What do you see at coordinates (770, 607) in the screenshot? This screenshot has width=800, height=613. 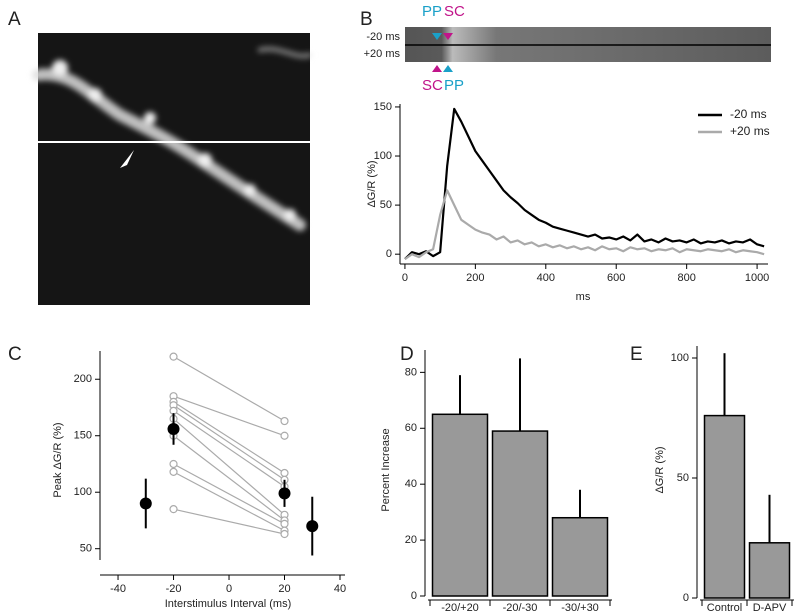 I see `x-tick-label: D-APV` at bounding box center [770, 607].